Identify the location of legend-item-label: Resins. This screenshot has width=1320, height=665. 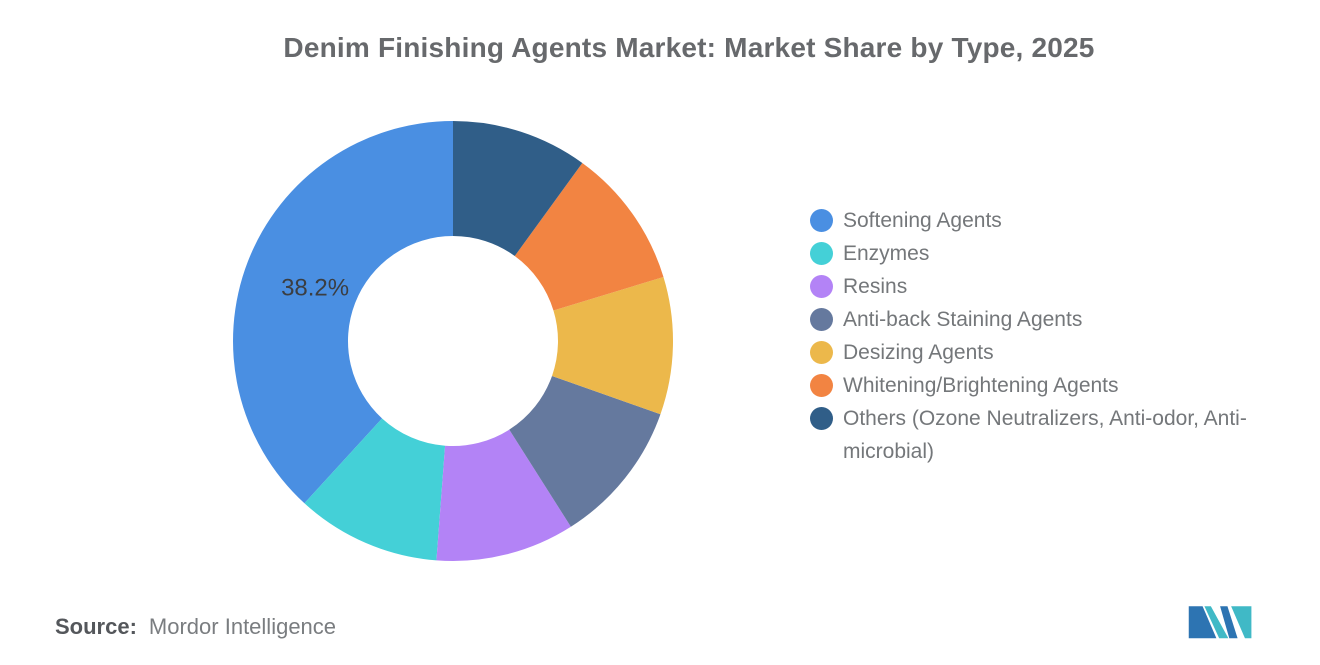
(875, 286).